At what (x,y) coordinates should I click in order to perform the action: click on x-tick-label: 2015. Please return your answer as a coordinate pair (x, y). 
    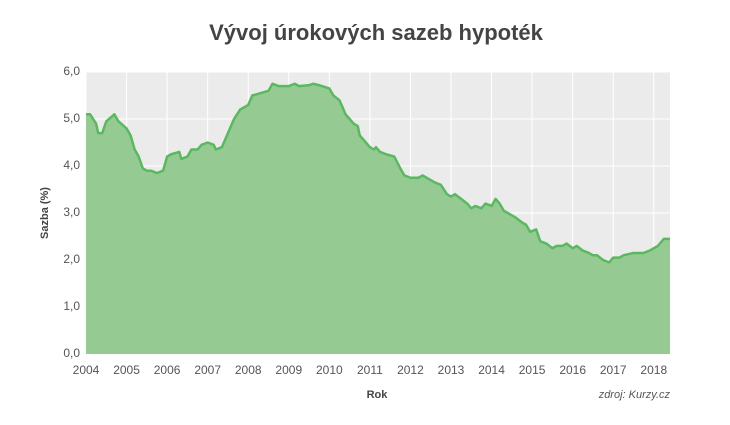
    Looking at the image, I should click on (532, 370).